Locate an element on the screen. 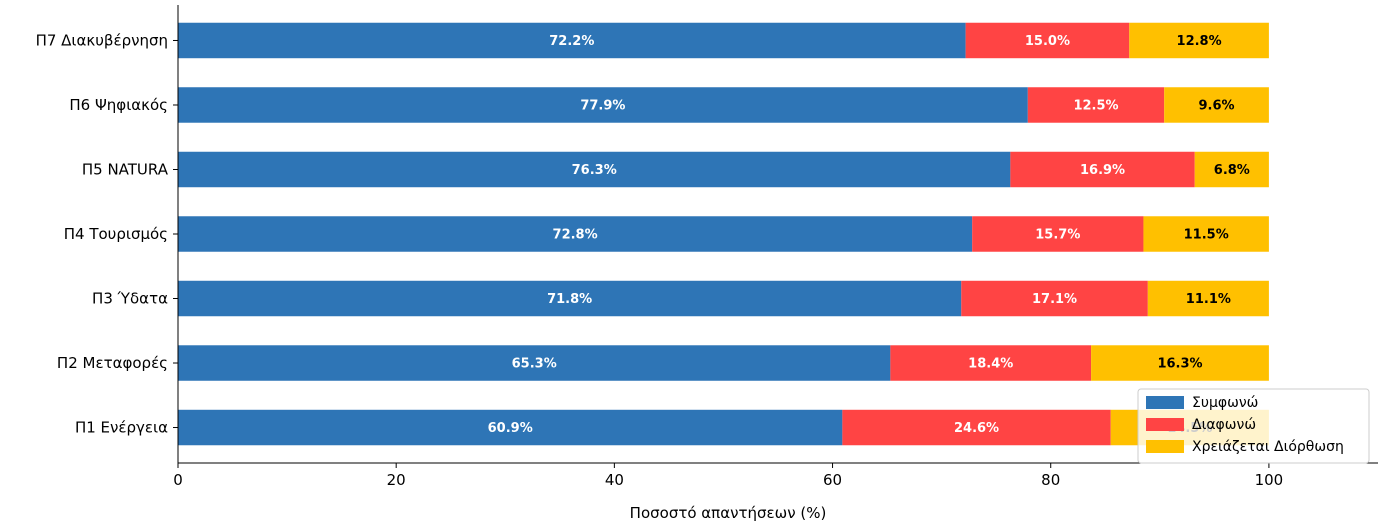  legend-box is located at coordinates (1253, 426).